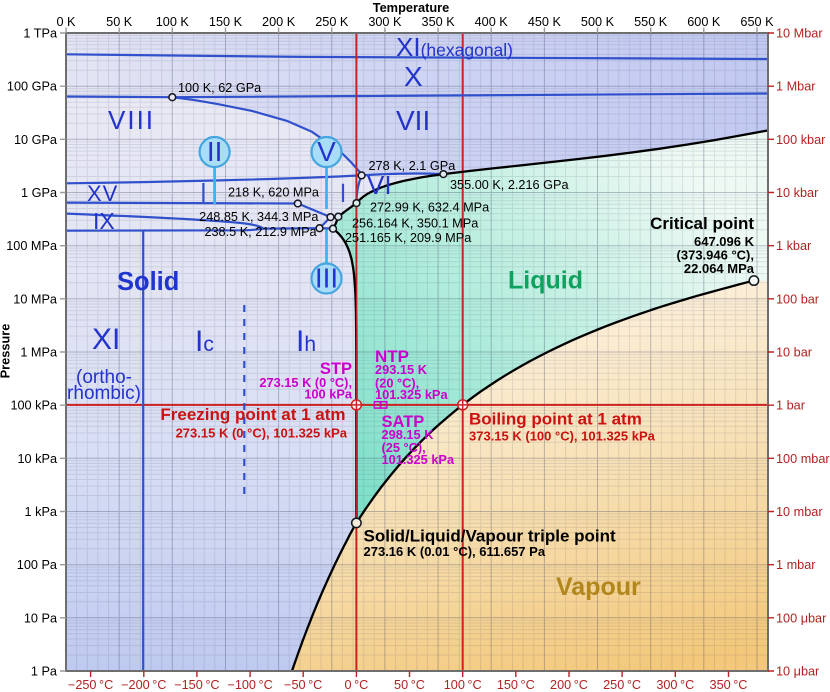 The image size is (830, 692). I want to click on svg-text: Solid, so click(148, 282).